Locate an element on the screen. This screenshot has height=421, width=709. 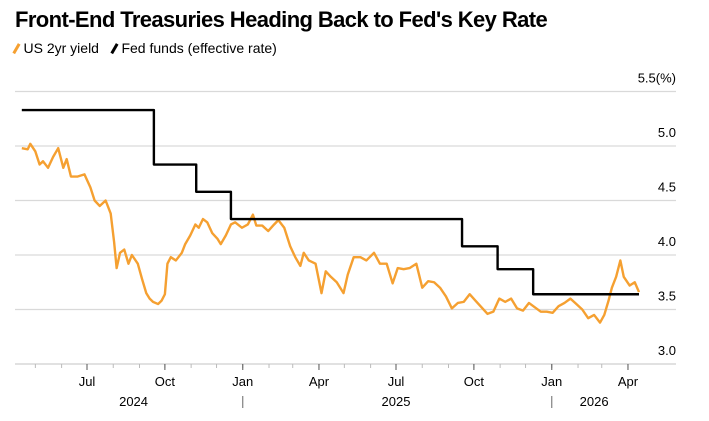
y-tick-label: 5.0 is located at coordinates (667, 132).